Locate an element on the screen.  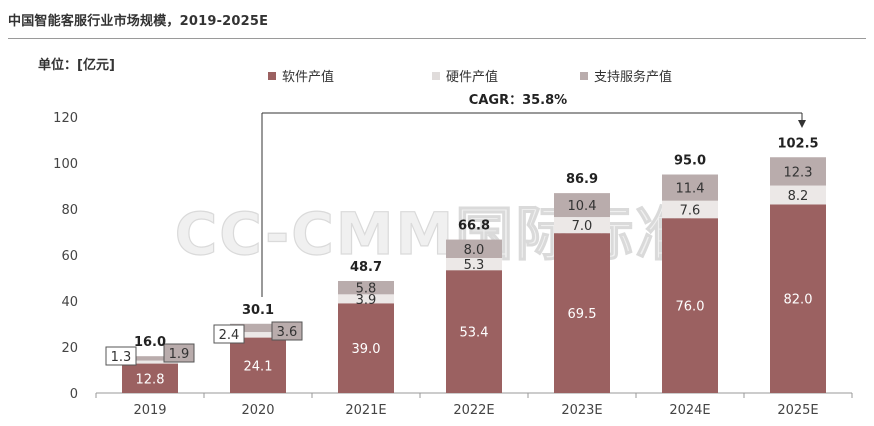
y-tick-label: 60 is located at coordinates (69, 256).